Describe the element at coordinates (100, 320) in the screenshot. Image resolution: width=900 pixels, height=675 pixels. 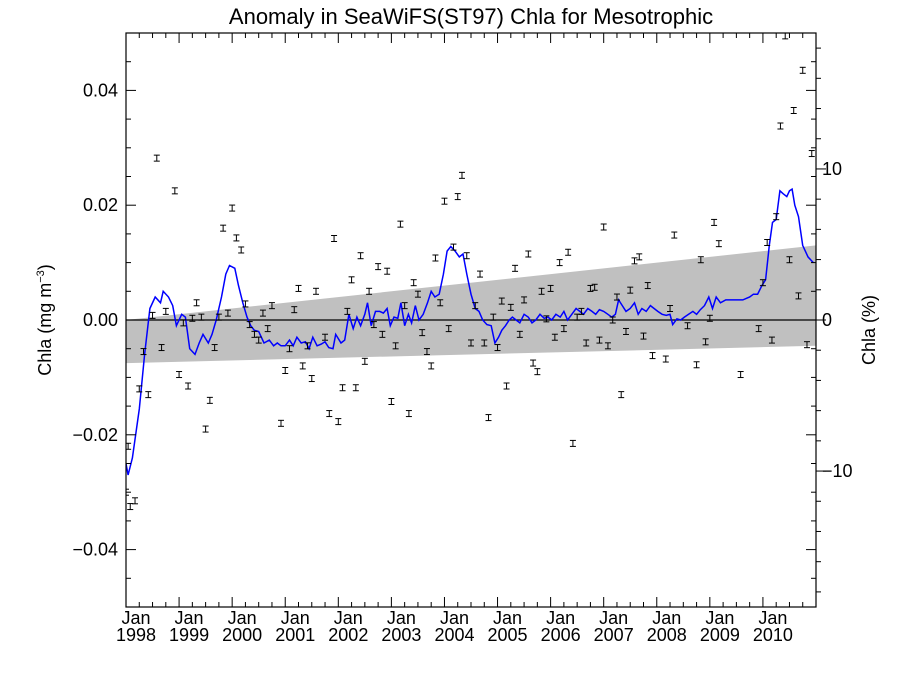
I see `left-y-tick-label: 0.00` at that location.